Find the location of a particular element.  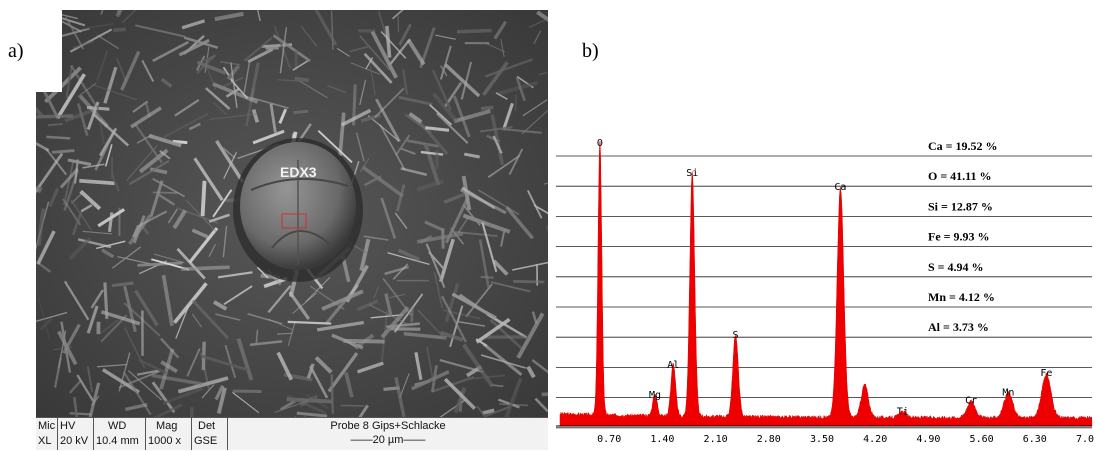

composition-entry: O = 41.11 % is located at coordinates (960, 176).